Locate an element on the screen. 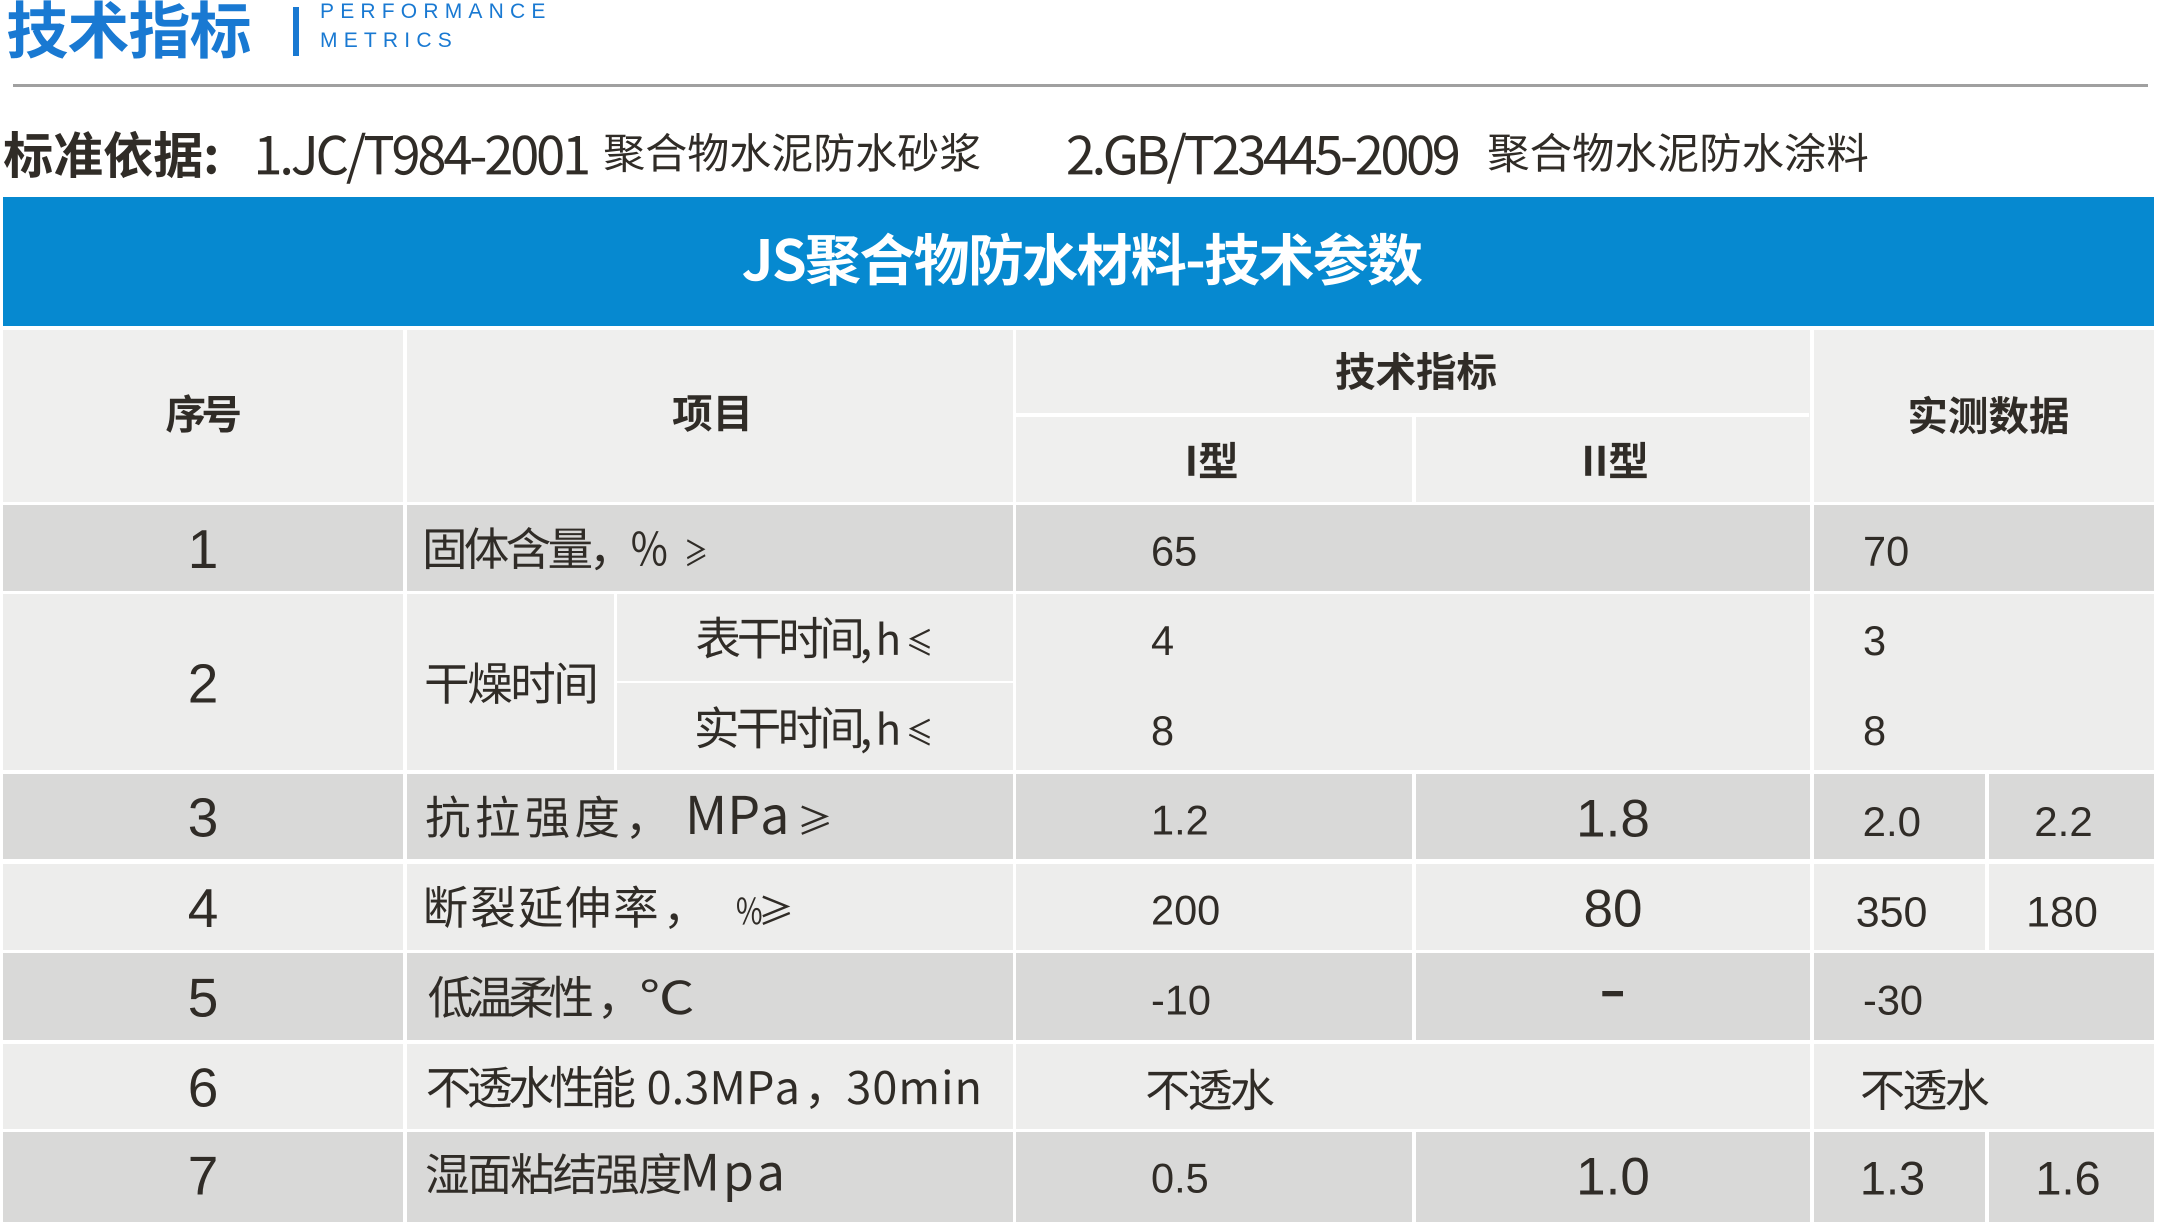 This screenshot has height=1222, width=2157. svg-text: 7 is located at coordinates (203, 1176).